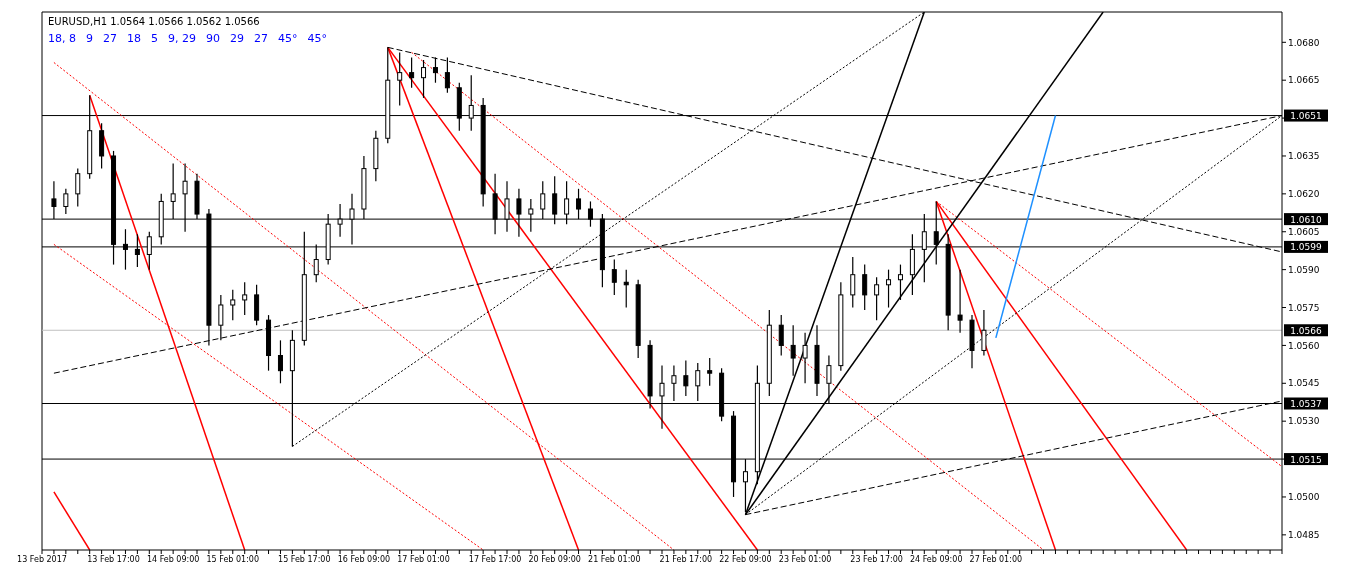 The height and width of the screenshot is (584, 1358). What do you see at coordinates (1306, 116) in the screenshot?
I see `ref-line-label: 1.0651` at bounding box center [1306, 116].